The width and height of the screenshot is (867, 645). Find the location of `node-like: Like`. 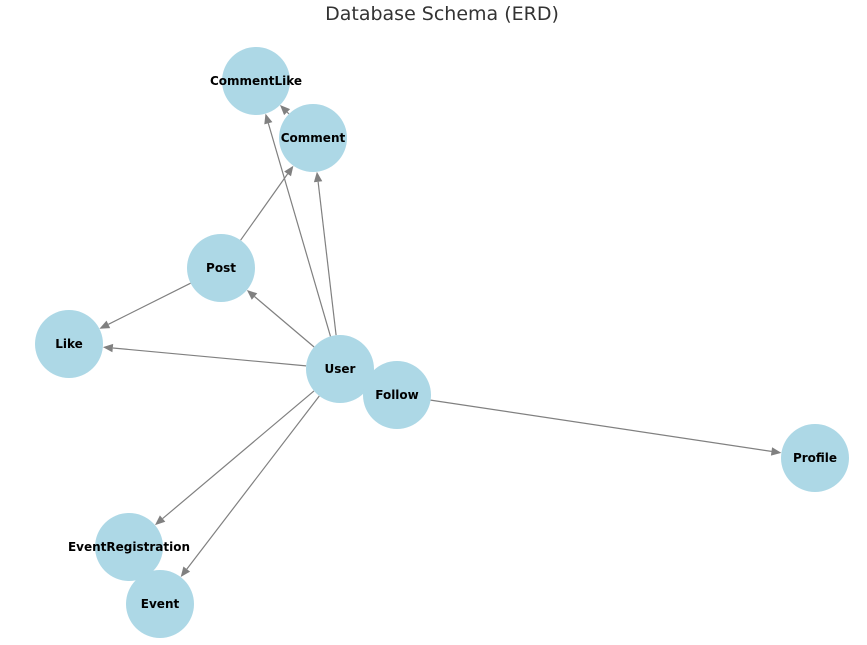

node-like: Like is located at coordinates (69, 344).